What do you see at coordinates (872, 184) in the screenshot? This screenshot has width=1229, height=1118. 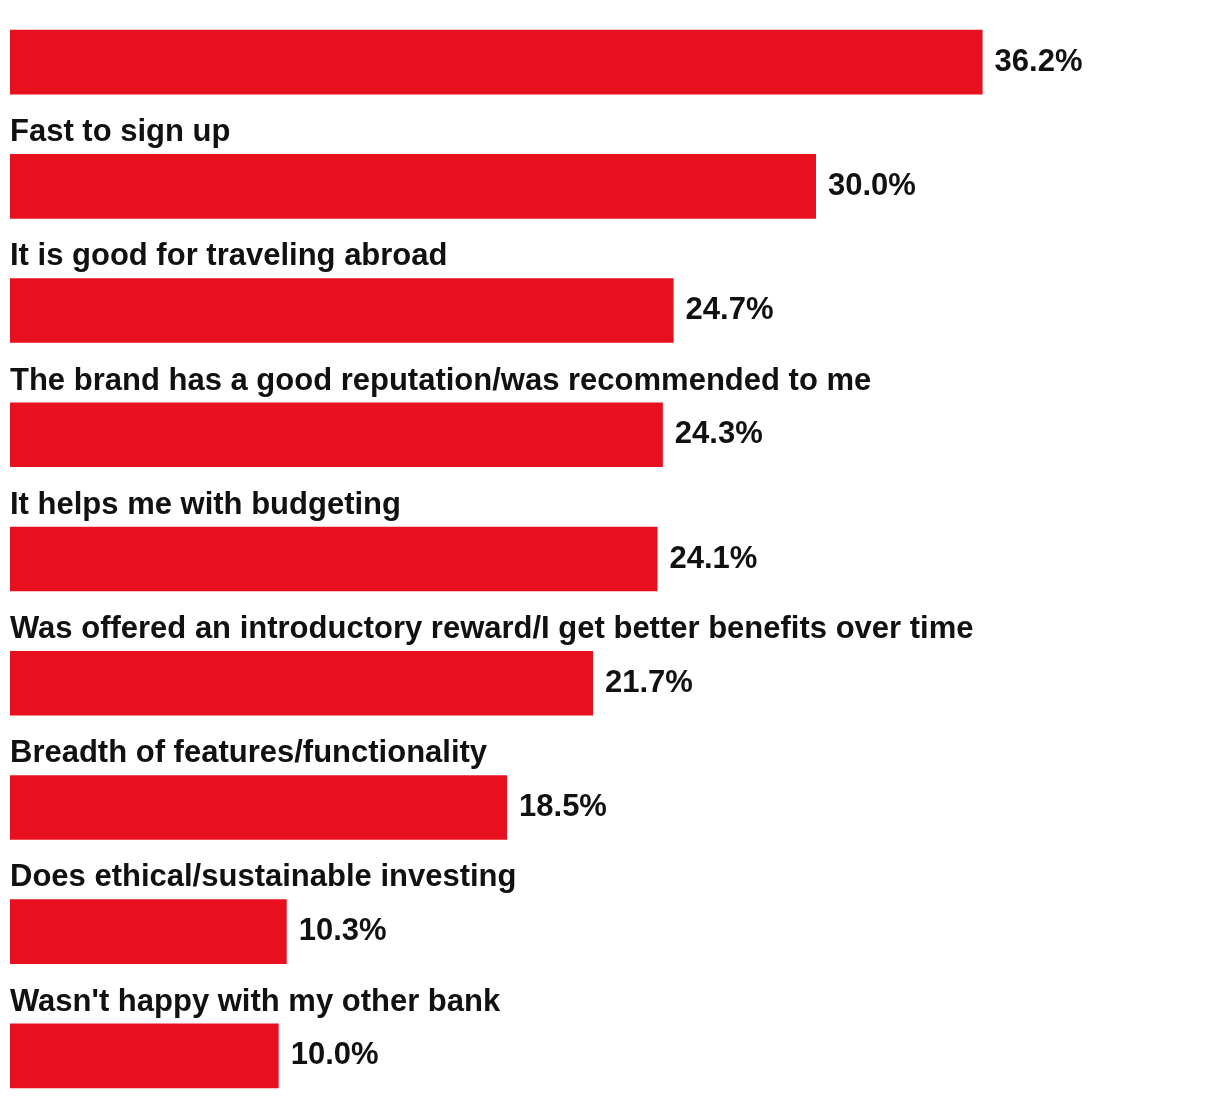 I see `data-label: 30.0%` at bounding box center [872, 184].